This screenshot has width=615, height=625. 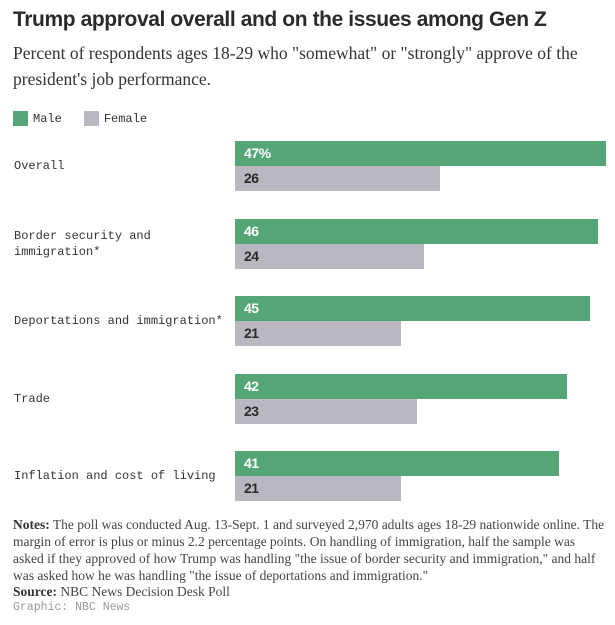 I want to click on bar-value-label: 23, so click(x=251, y=410).